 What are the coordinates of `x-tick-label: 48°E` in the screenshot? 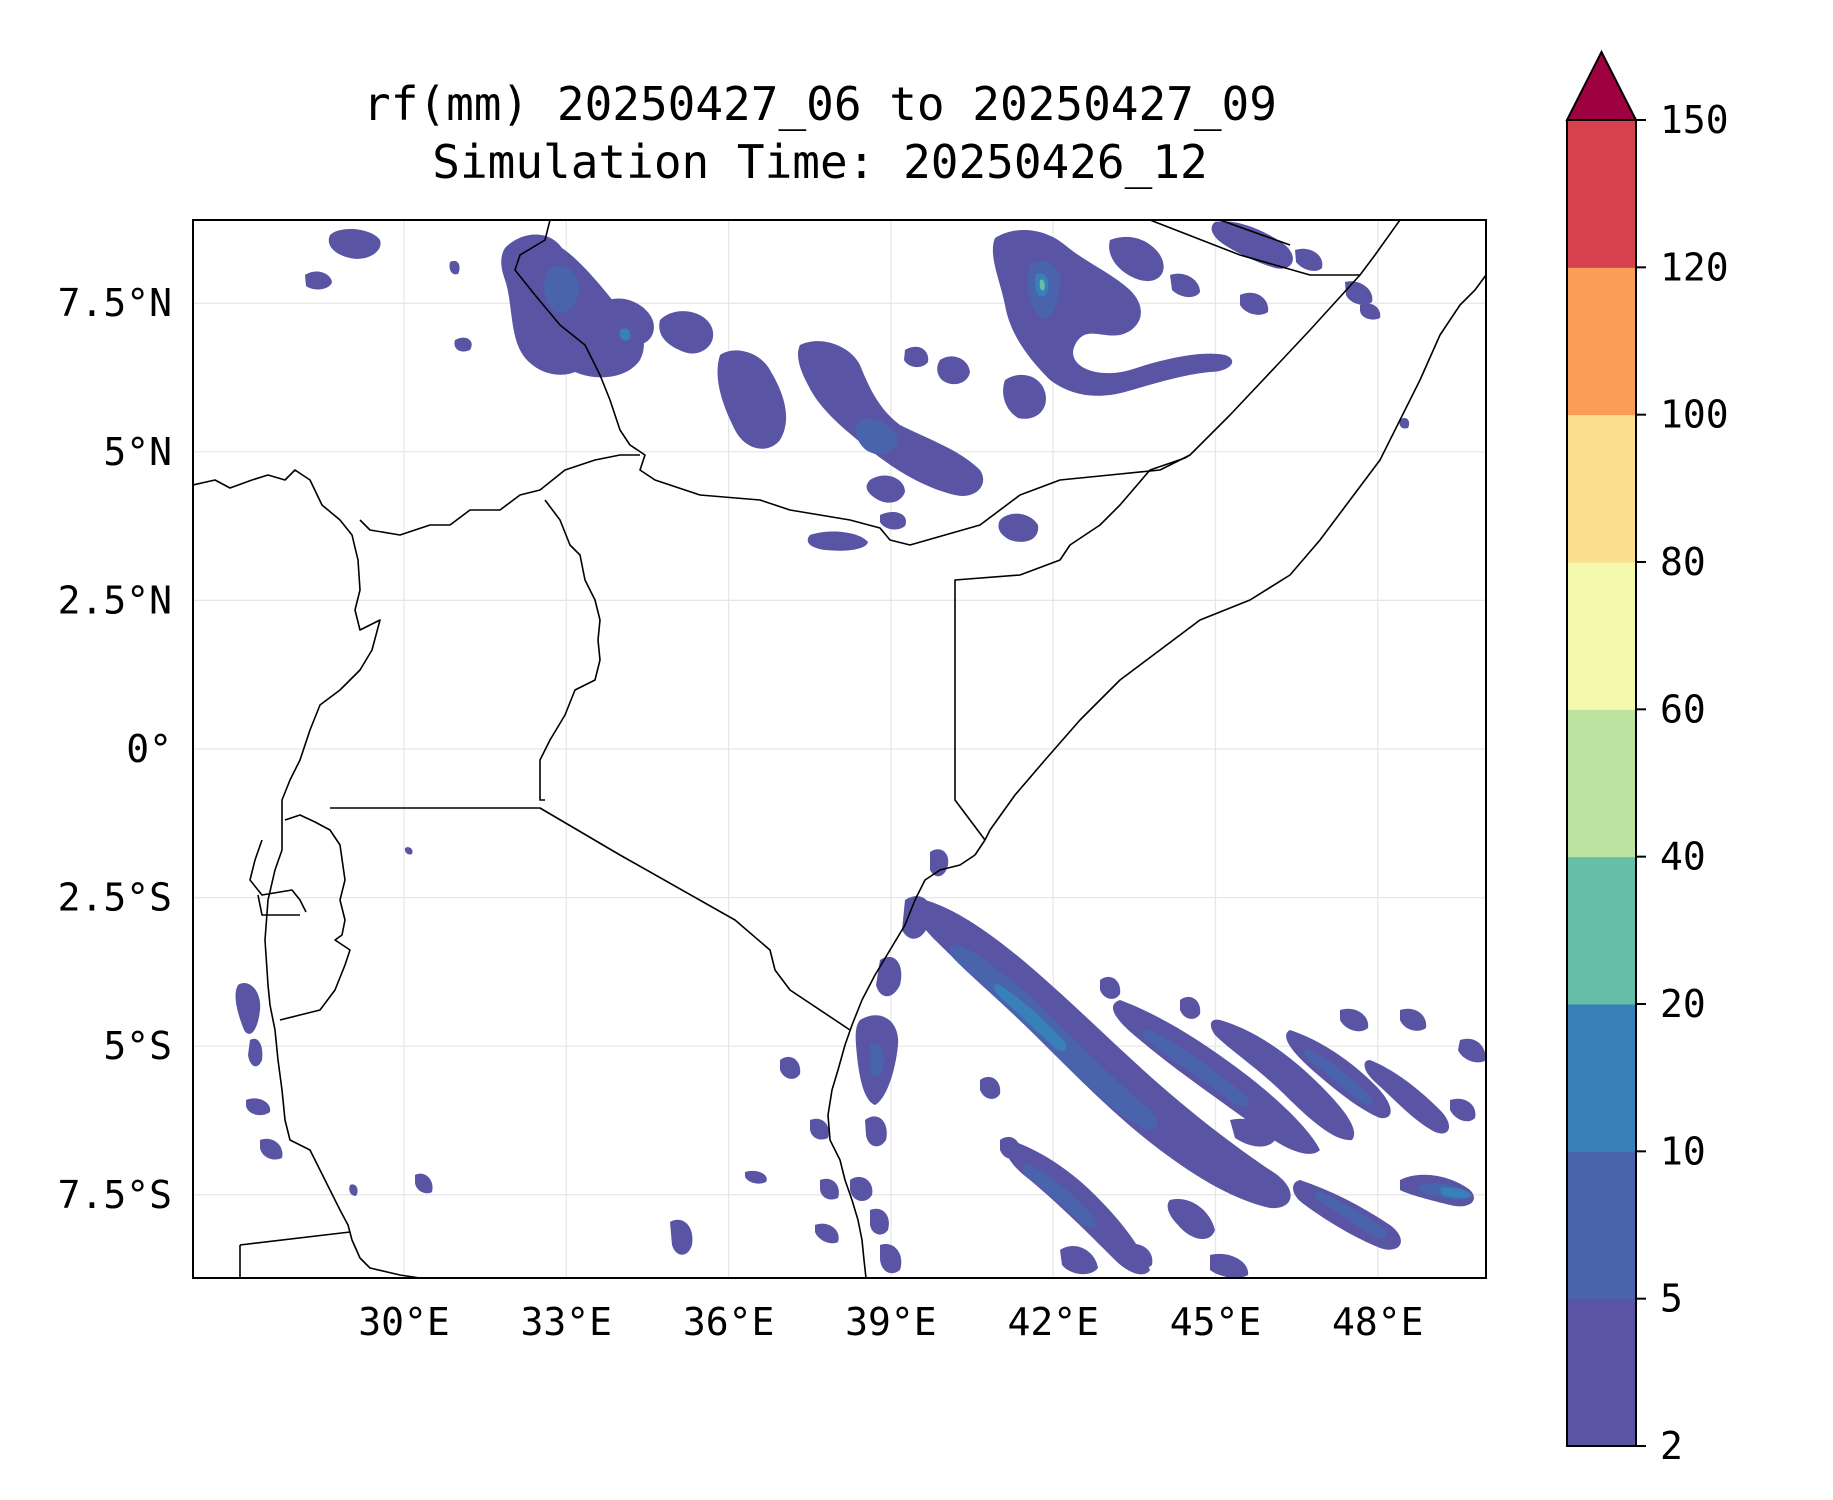 It's located at (1378, 1322).